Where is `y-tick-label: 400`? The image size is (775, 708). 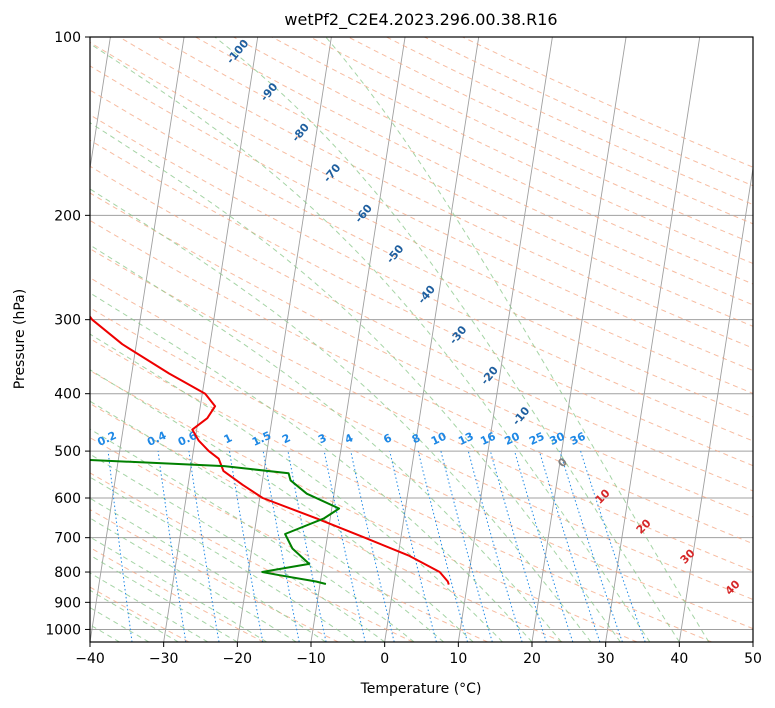
y-tick-label: 400 is located at coordinates (67, 395).